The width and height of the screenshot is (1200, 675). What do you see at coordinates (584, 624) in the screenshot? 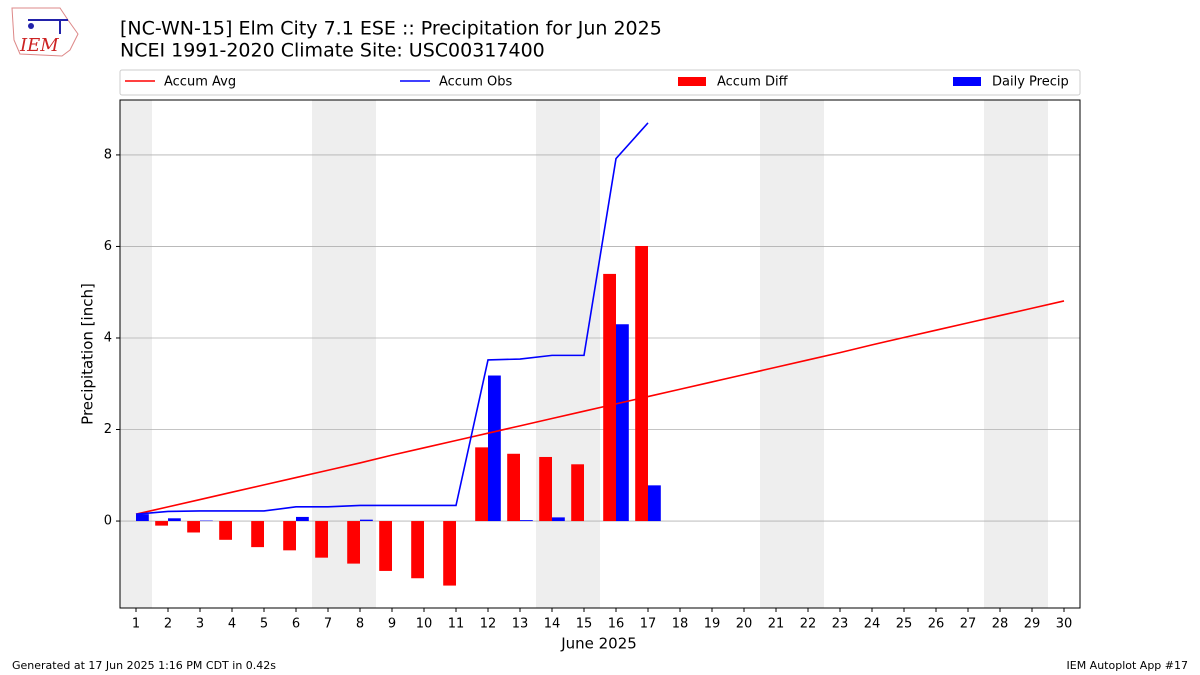
I see `x-tick-label: 15` at bounding box center [584, 624].